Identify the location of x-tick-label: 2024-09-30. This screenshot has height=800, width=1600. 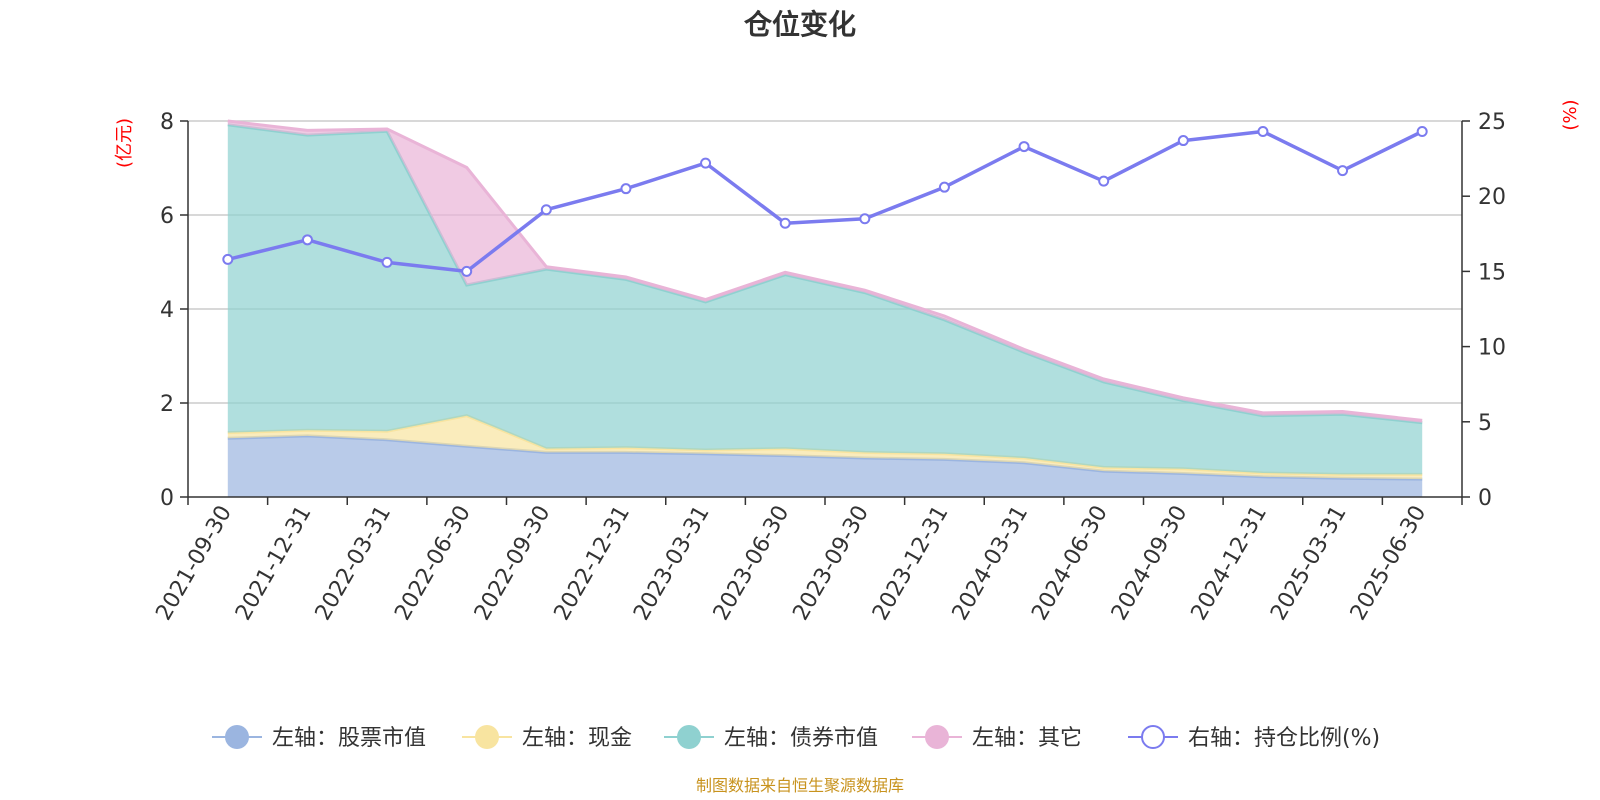
(1150, 563).